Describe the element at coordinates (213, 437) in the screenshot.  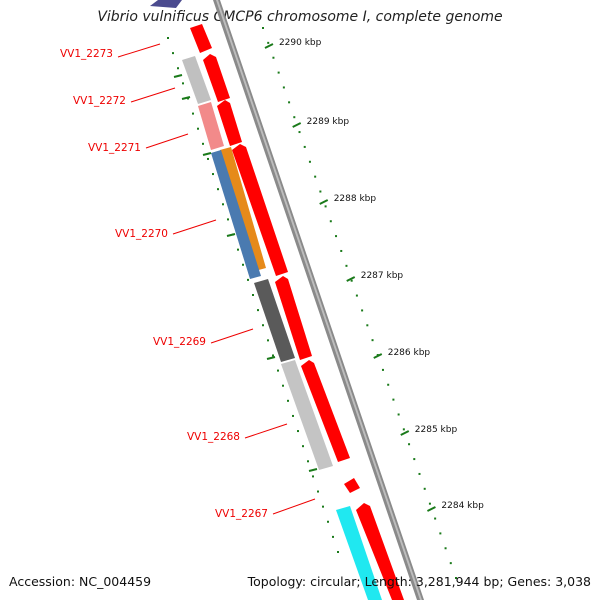
I see `gene-label: VV1_2268` at that location.